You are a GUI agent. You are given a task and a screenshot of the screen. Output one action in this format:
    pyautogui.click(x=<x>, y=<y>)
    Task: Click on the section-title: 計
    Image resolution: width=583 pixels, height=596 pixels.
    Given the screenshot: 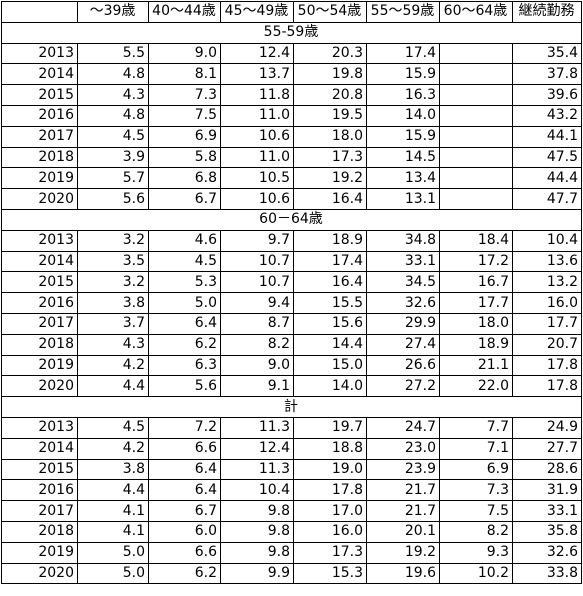 What is the action you would take?
    pyautogui.click(x=291, y=407)
    